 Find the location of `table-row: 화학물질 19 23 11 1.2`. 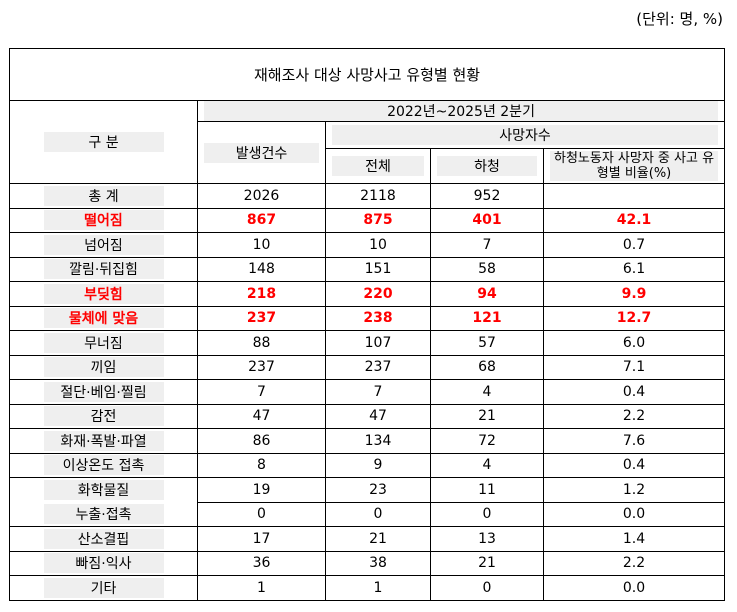

table-row: 화학물질 19 23 11 1.2 is located at coordinates (367, 490).